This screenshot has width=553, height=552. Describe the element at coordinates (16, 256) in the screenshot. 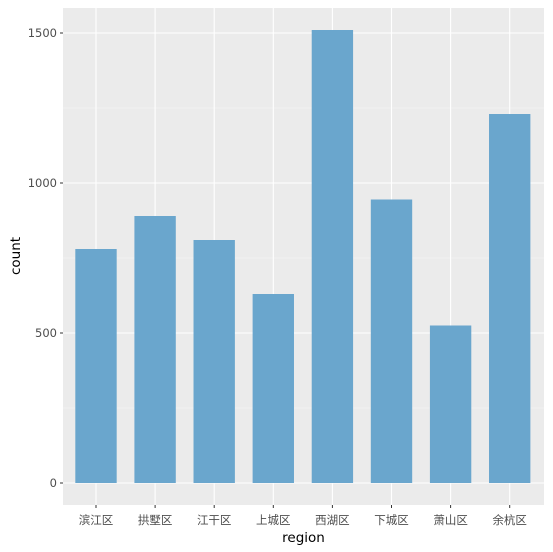

I see `y-axis-title: count` at that location.